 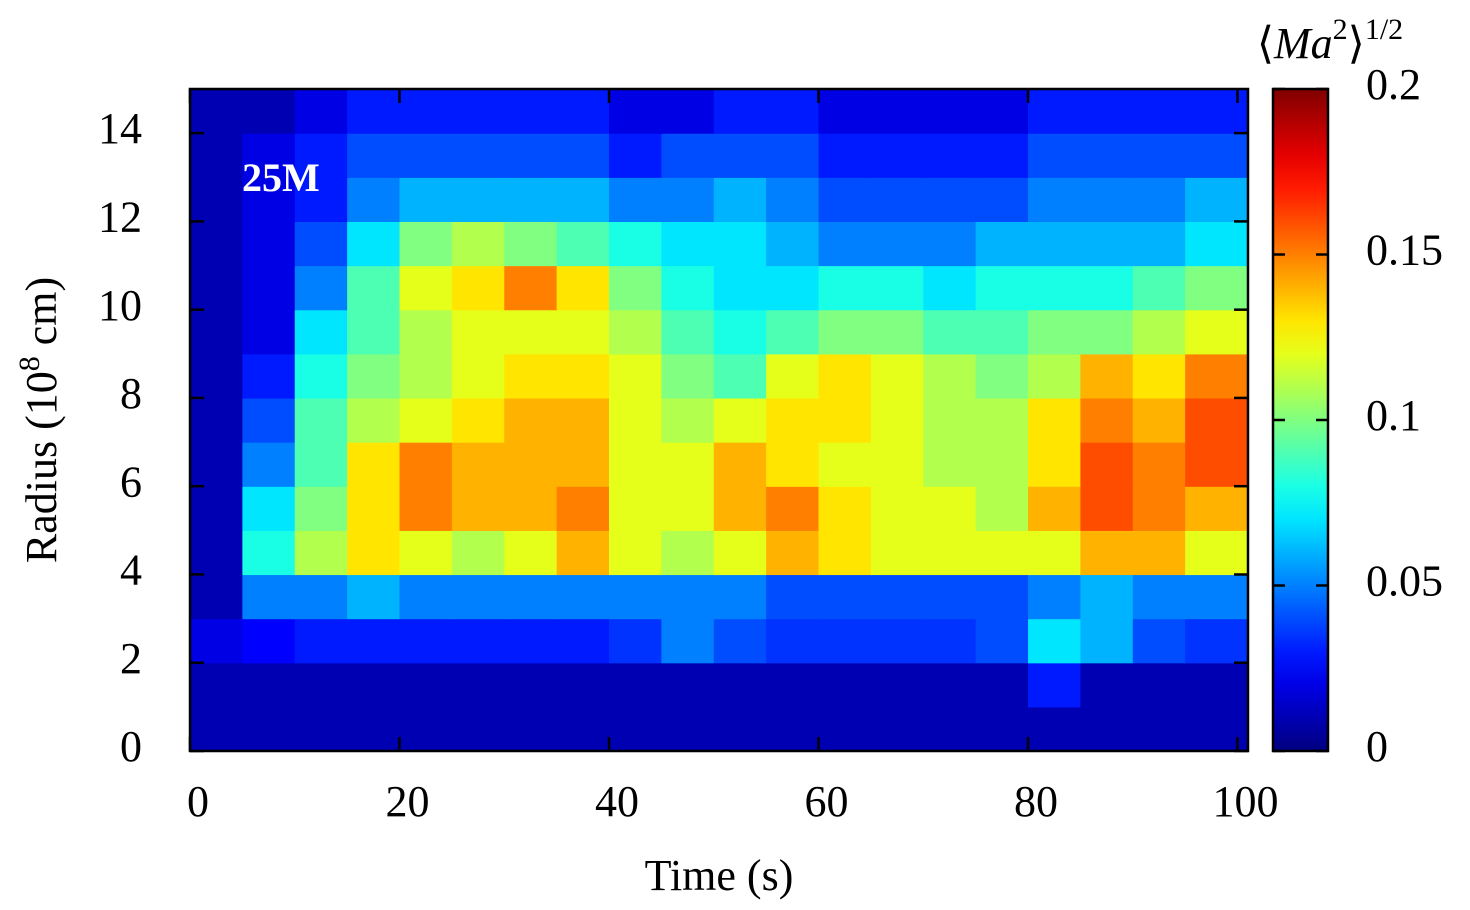 What do you see at coordinates (1265, 43) in the screenshot?
I see `cb-label-part: ⟨` at bounding box center [1265, 43].